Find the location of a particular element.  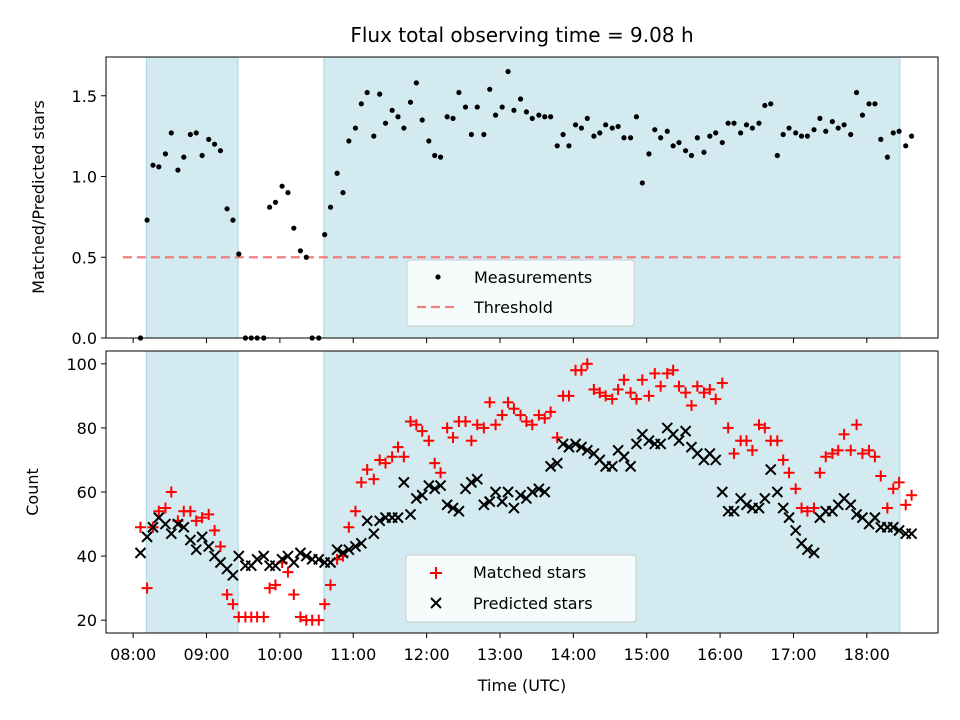

legend-threshold-label: Threshold is located at coordinates (513, 307).